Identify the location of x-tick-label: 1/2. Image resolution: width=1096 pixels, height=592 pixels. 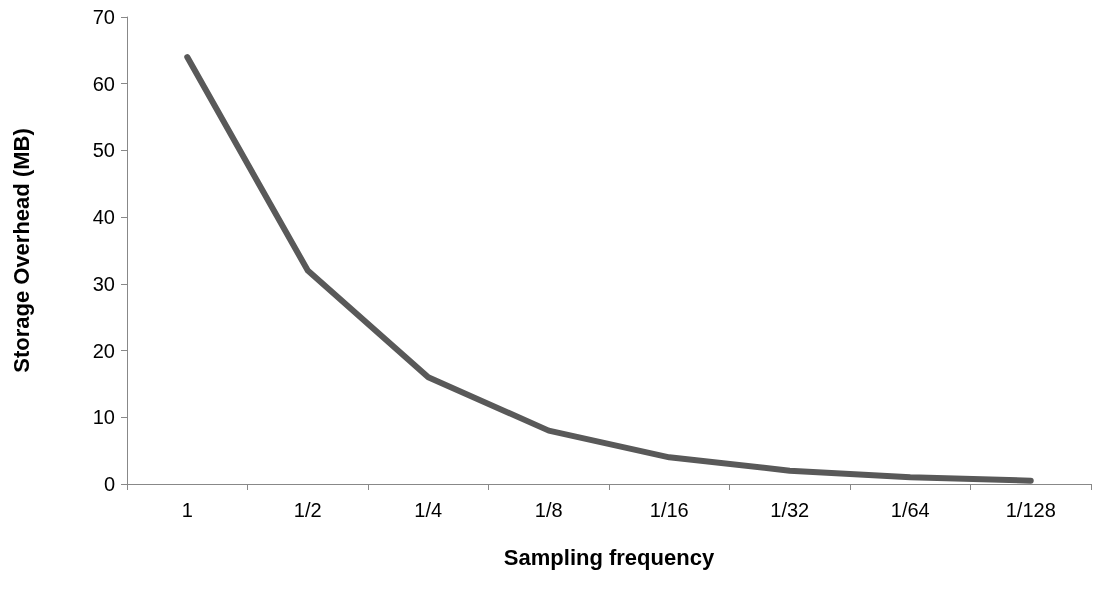
(307, 510).